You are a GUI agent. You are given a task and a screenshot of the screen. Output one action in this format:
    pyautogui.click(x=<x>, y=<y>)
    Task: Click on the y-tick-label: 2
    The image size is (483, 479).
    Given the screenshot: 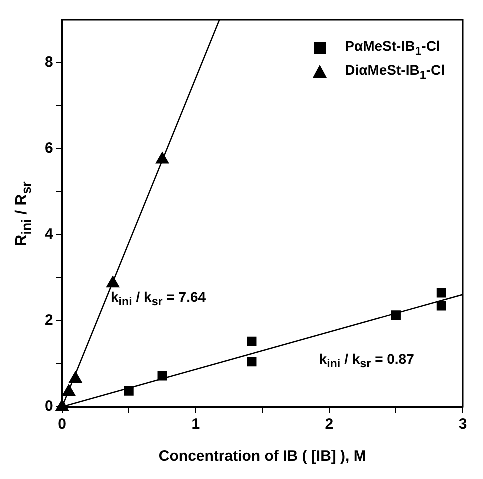 What is the action you would take?
    pyautogui.click(x=49, y=321)
    